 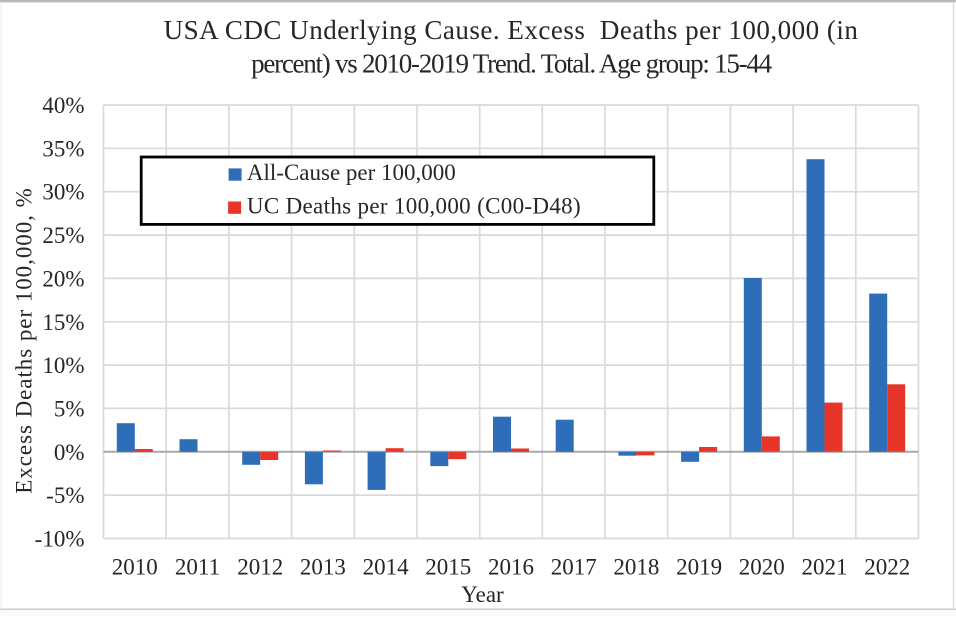 What do you see at coordinates (69, 452) in the screenshot?
I see `svg-text: 0%` at bounding box center [69, 452].